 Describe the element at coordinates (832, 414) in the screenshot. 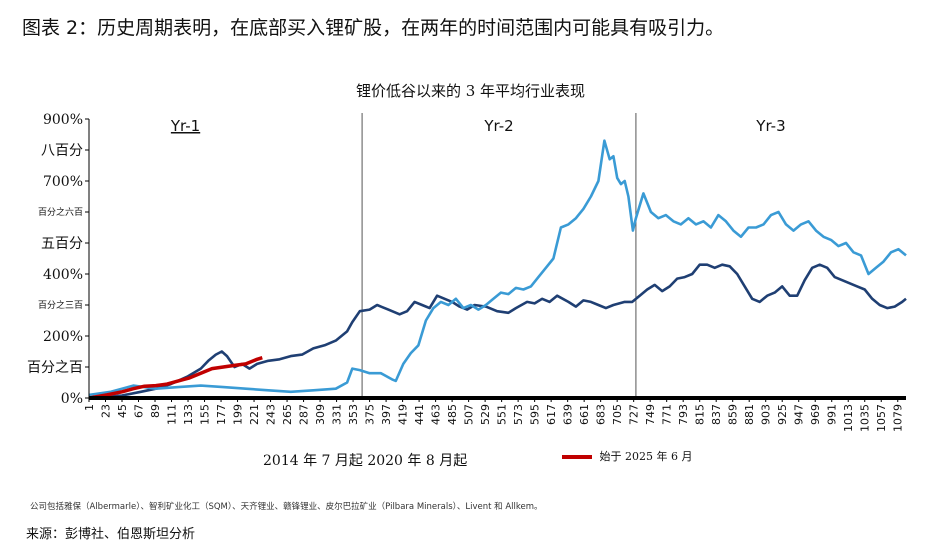

I see `x-tick-label: 991` at that location.